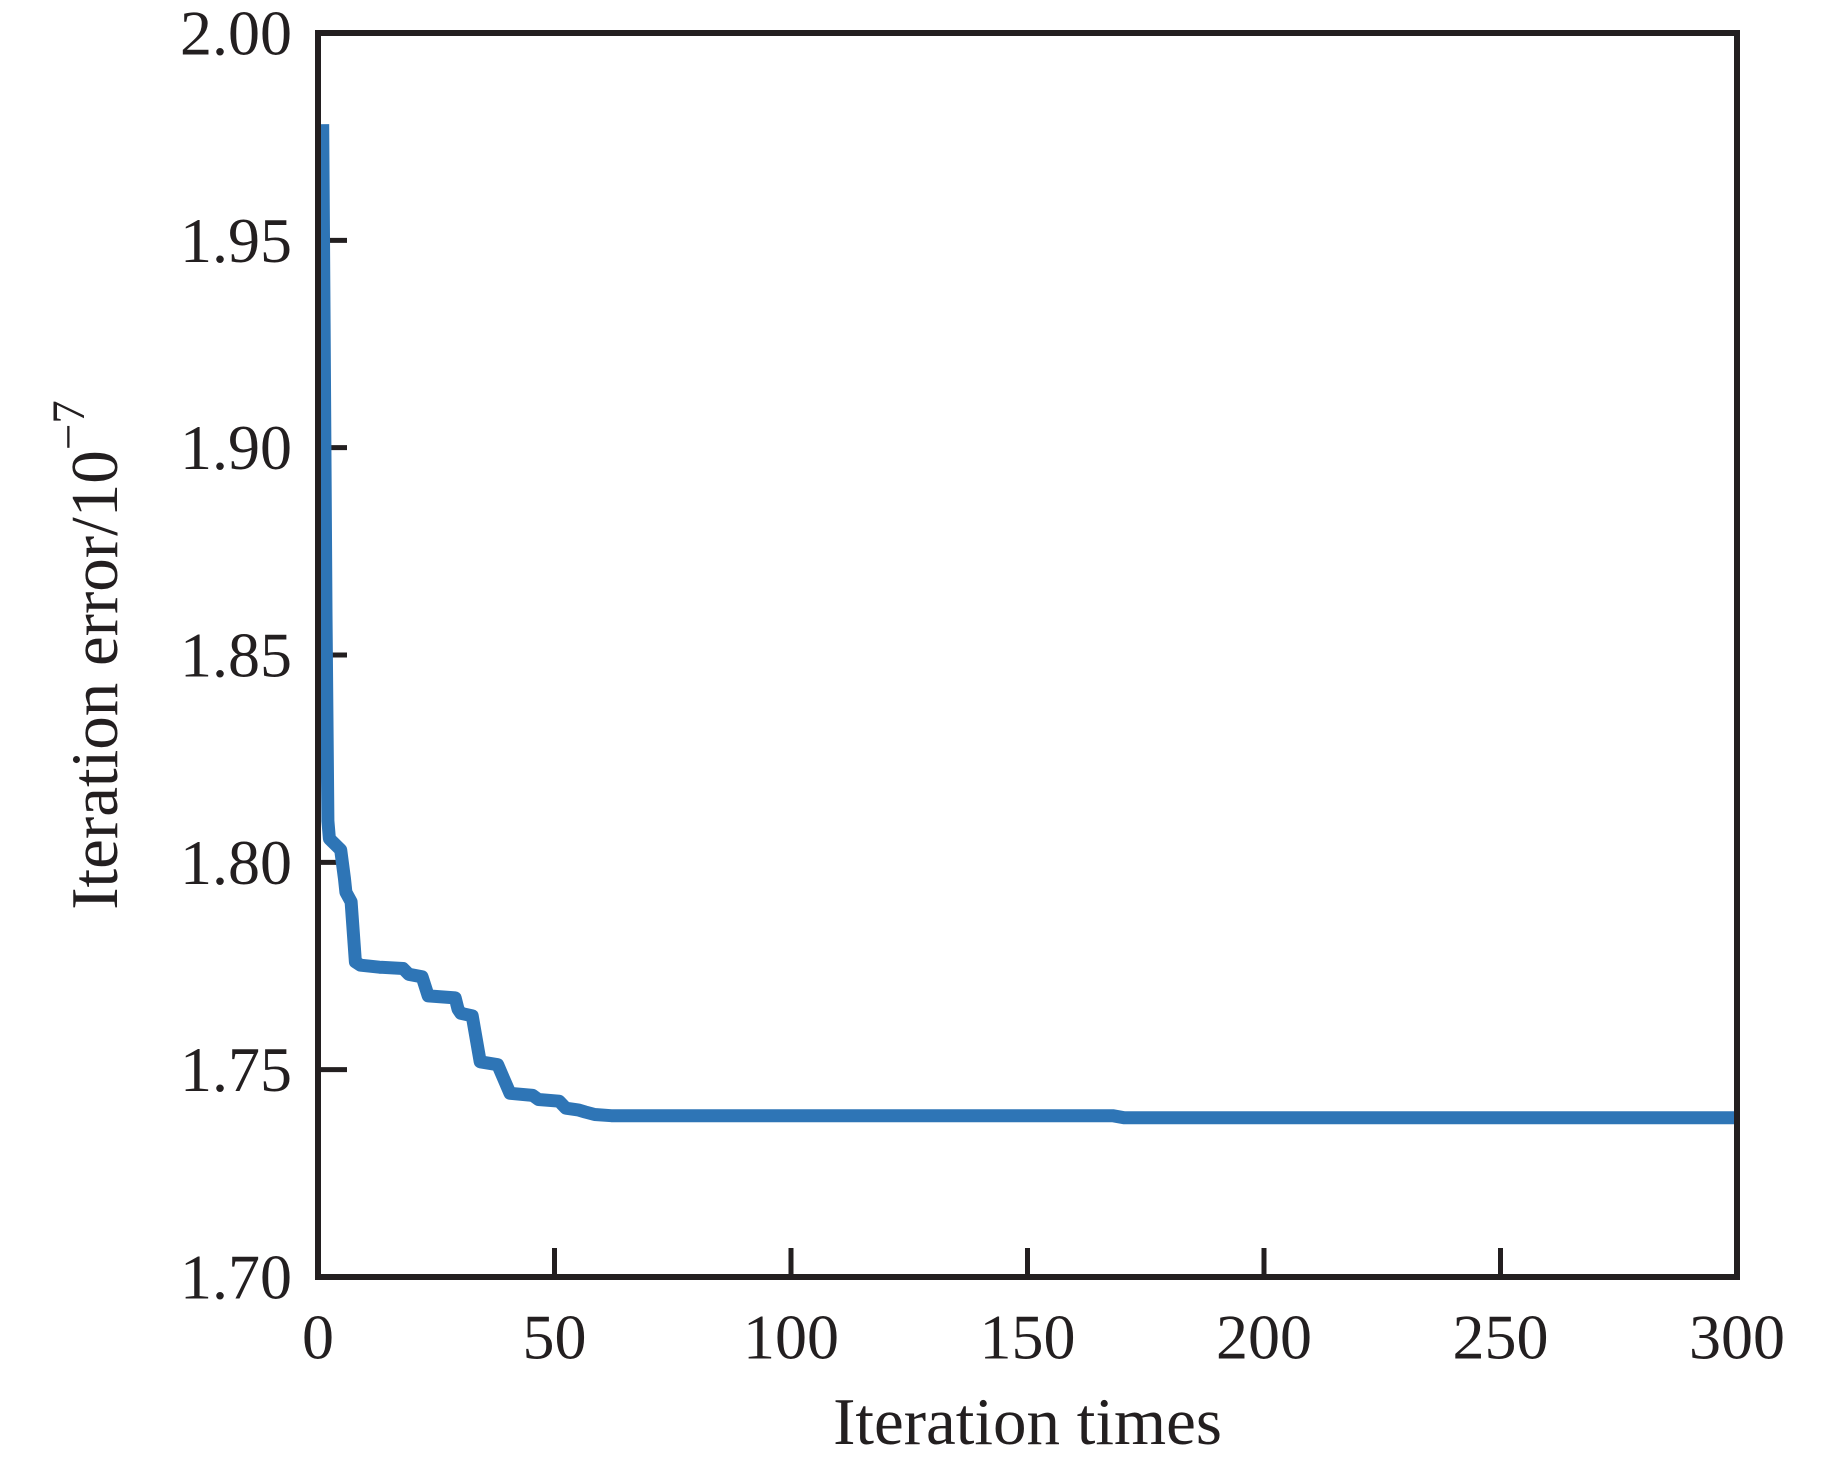 This screenshot has height=1464, width=1843. Describe the element at coordinates (236, 34) in the screenshot. I see `y-tick-label: 2.00` at that location.